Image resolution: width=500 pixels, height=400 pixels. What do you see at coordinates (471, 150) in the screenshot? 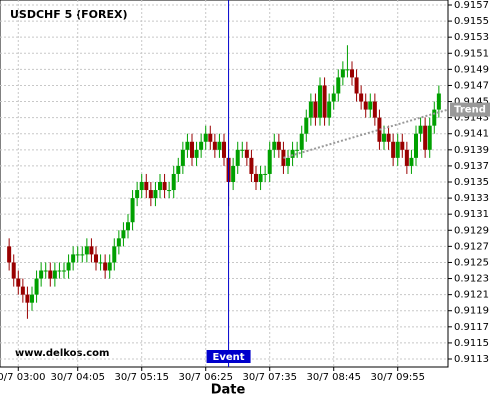
I see `y-tick-label: 0.9139` at bounding box center [471, 150].